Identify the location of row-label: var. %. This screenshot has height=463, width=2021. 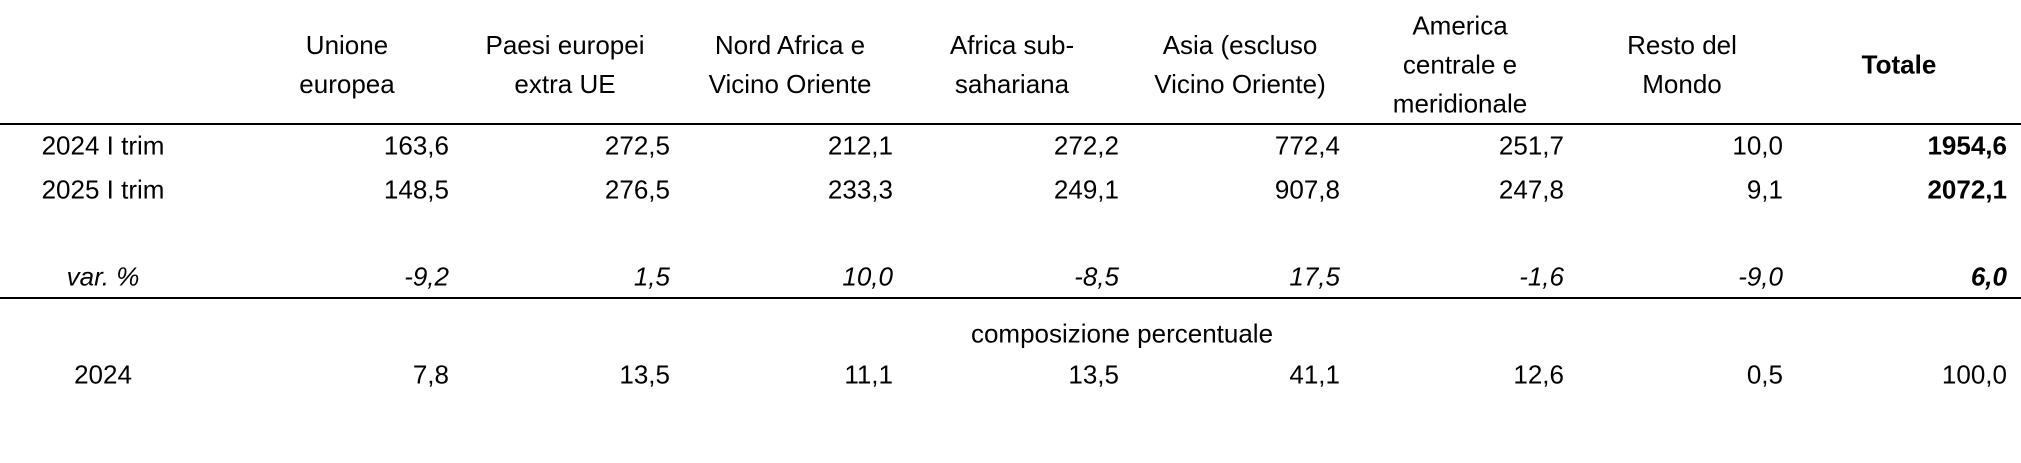
(103, 276).